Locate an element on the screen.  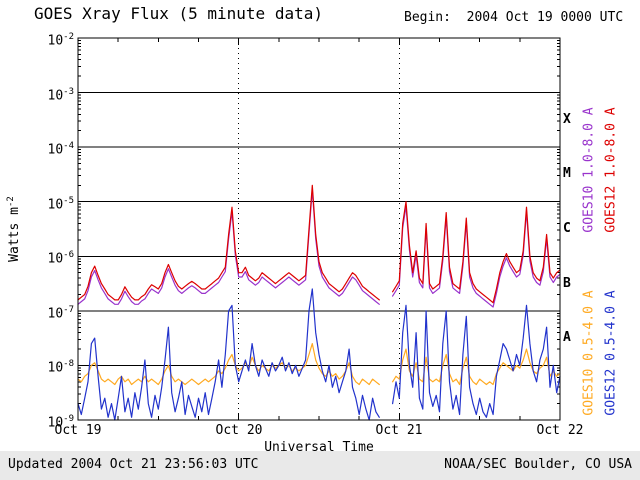
y-axis-tick-label: 10⁻⁸ is located at coordinates (61, 367).